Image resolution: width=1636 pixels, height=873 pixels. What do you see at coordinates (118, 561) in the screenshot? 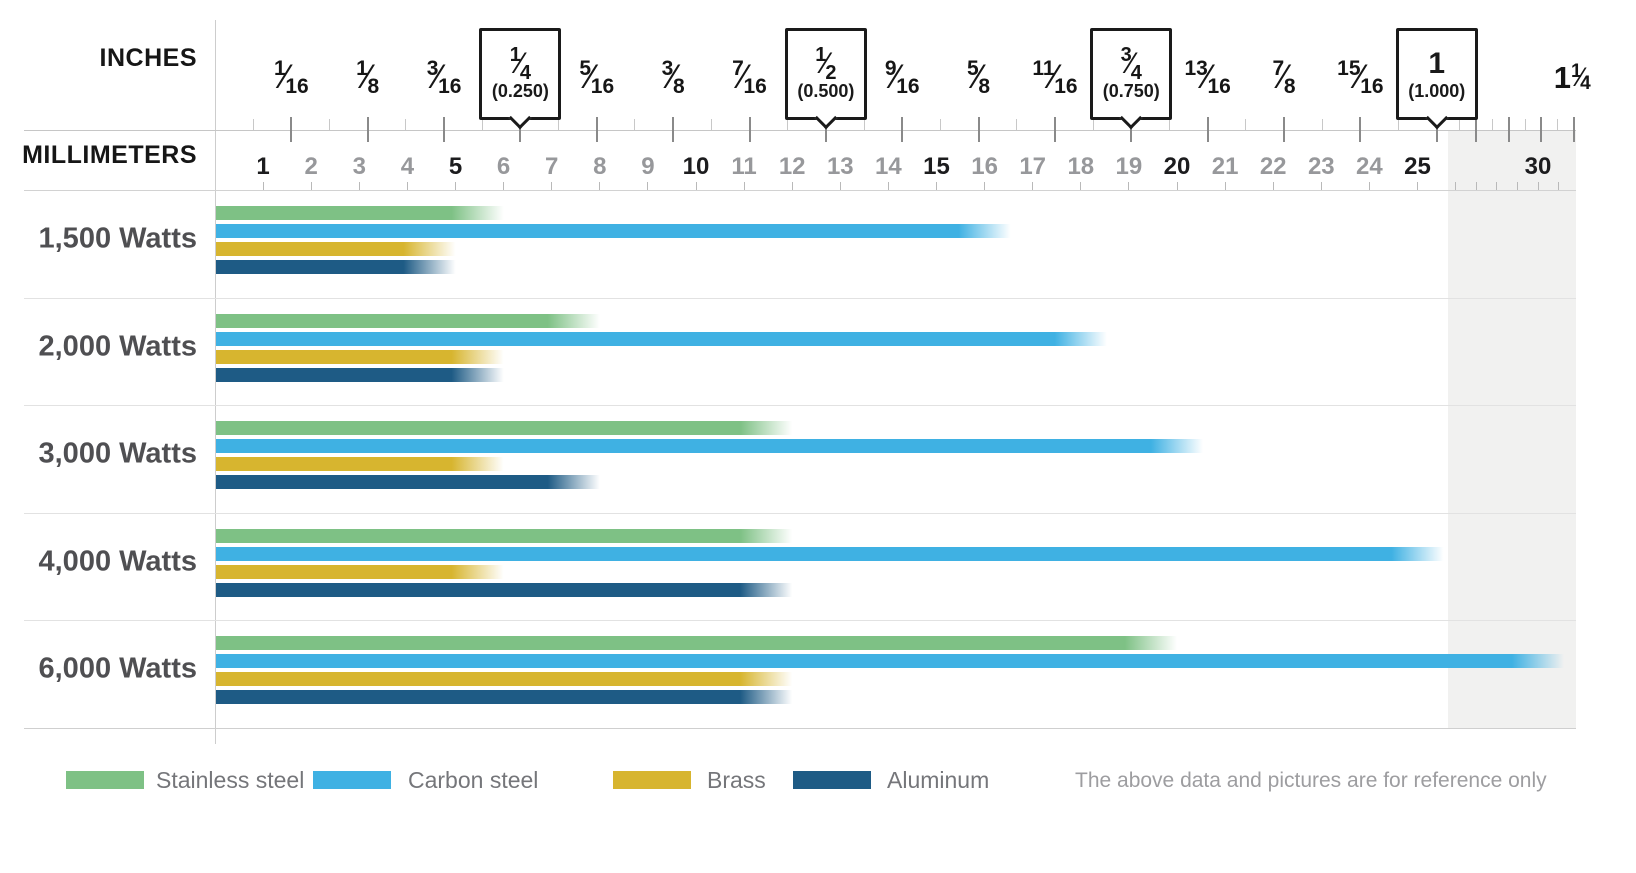
I see `row-label: 4,000 Watts` at bounding box center [118, 561].